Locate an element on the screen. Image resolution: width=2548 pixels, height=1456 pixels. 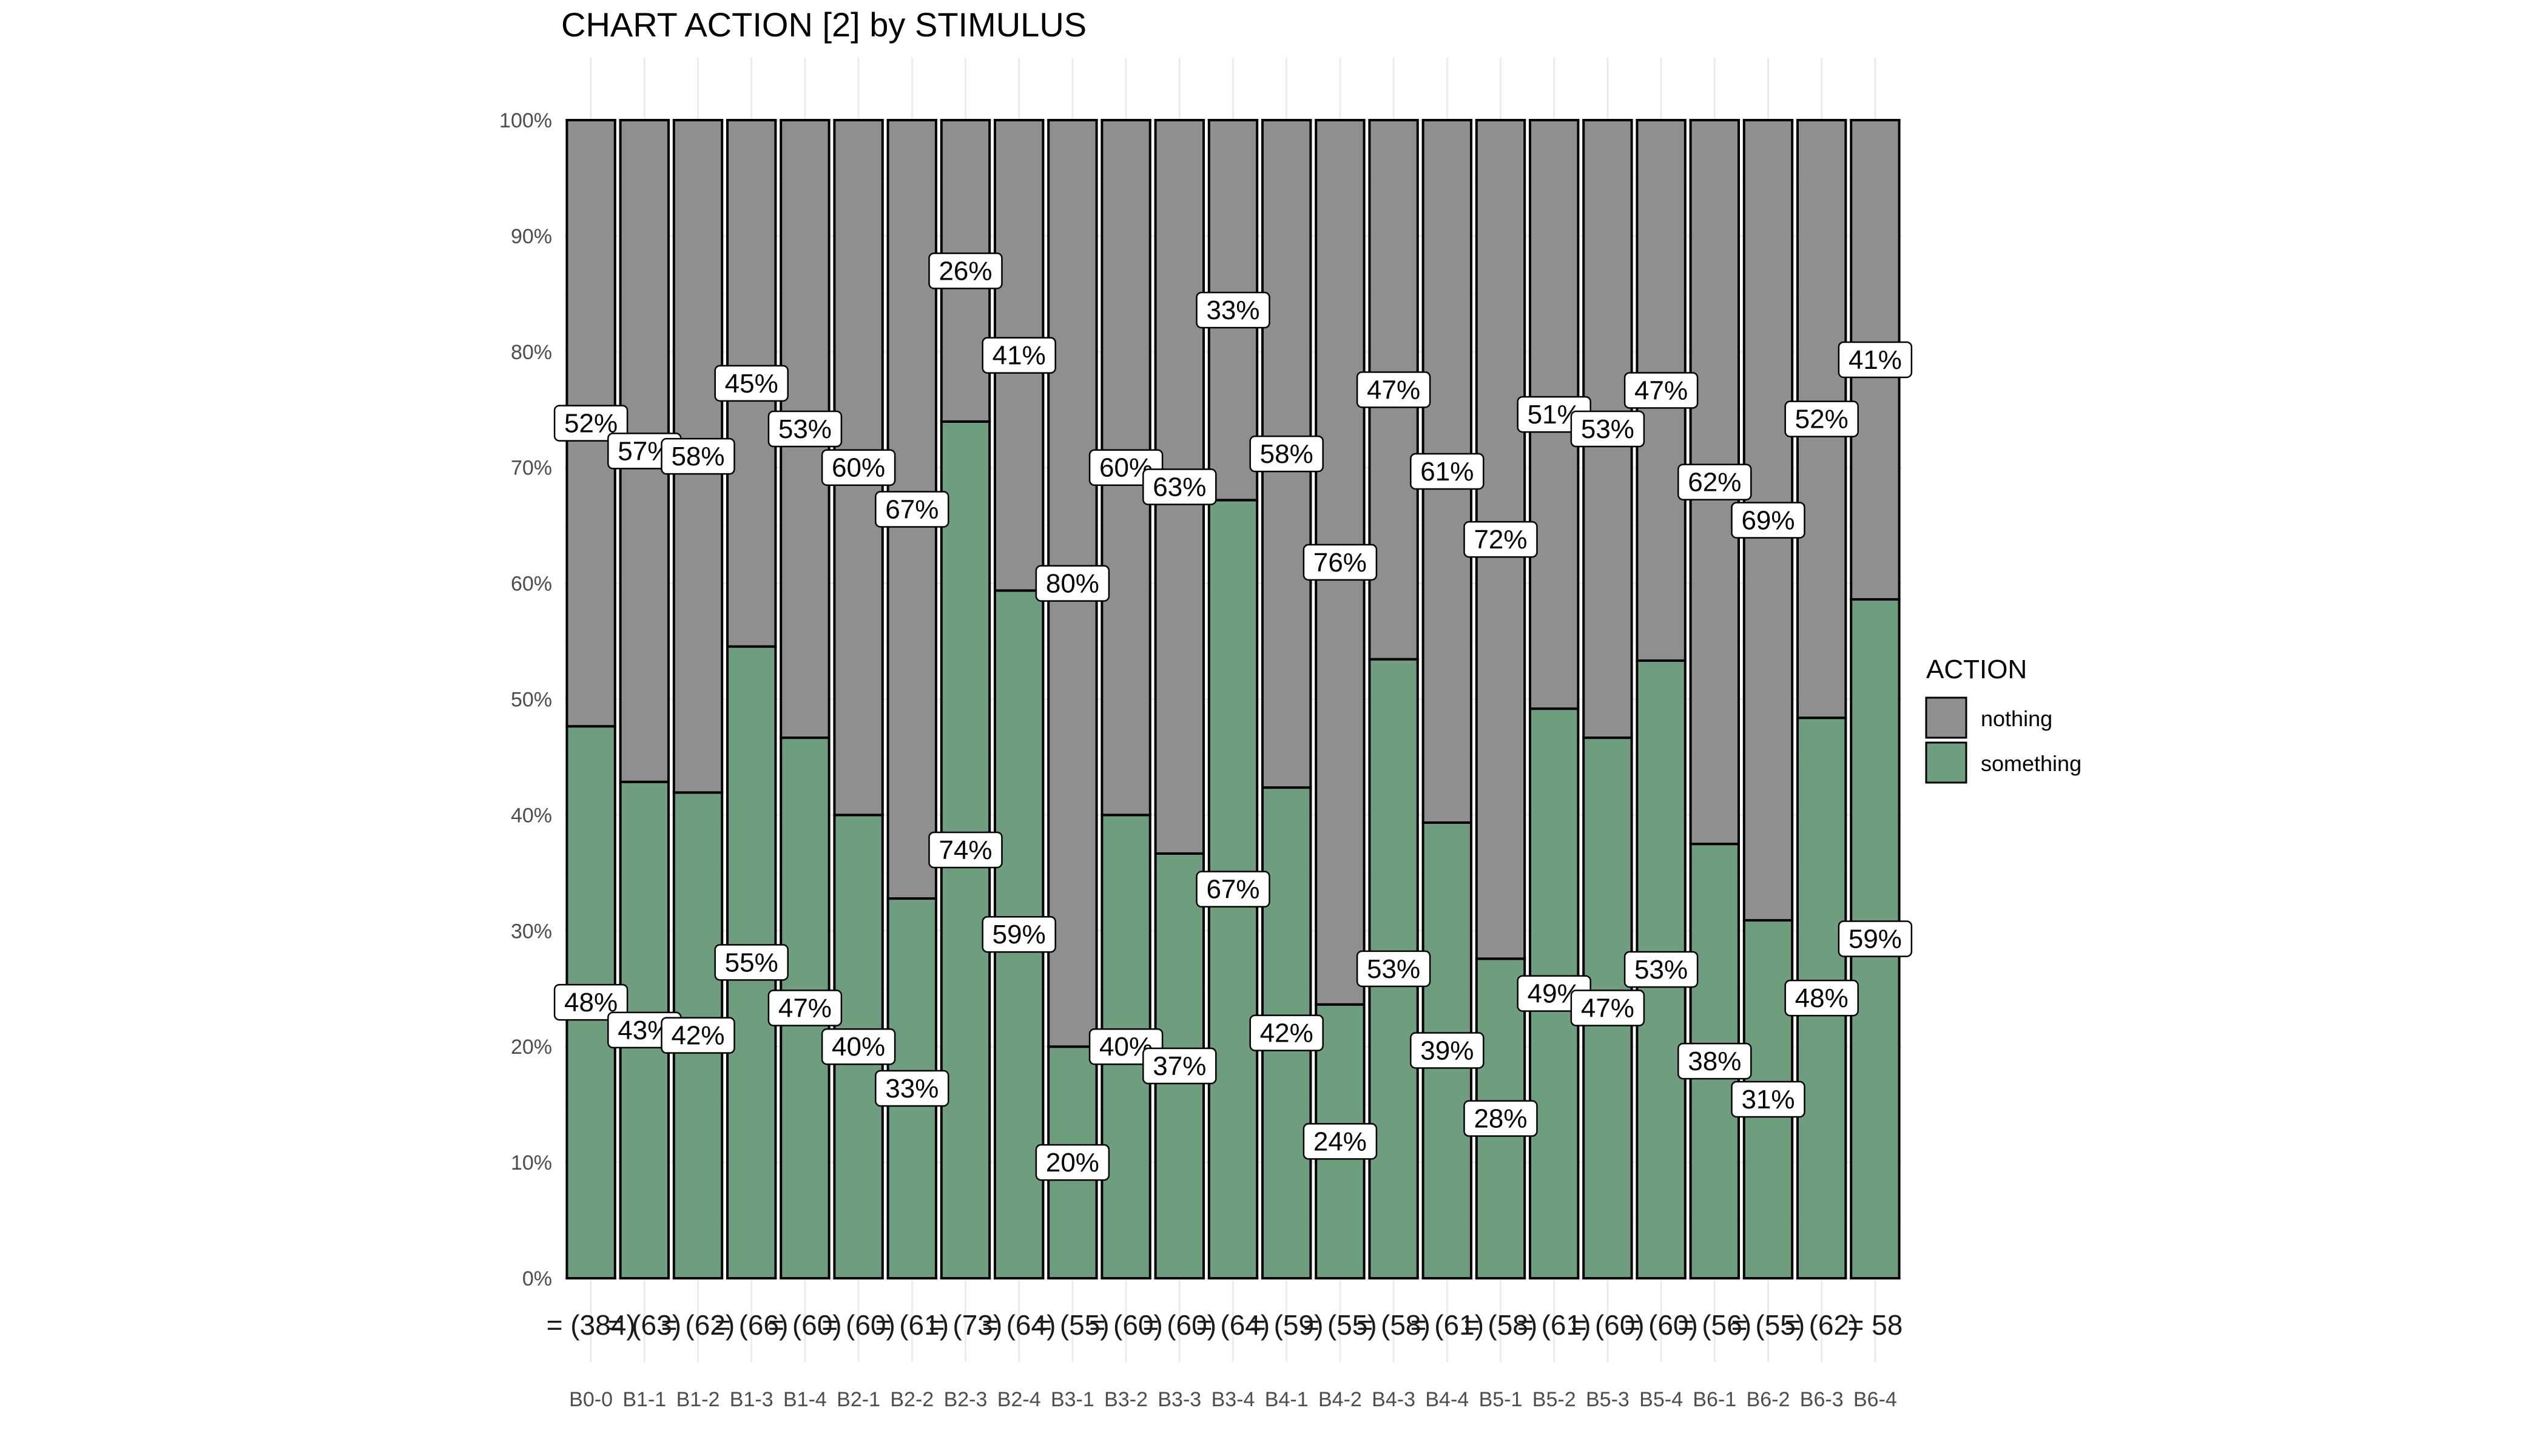
svg-text: 24% is located at coordinates (1340, 1141).